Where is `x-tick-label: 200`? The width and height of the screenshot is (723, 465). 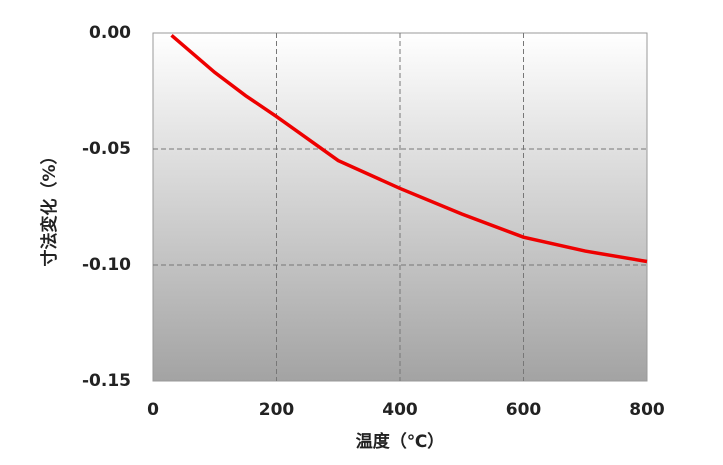
x-tick-label: 200 is located at coordinates (277, 410).